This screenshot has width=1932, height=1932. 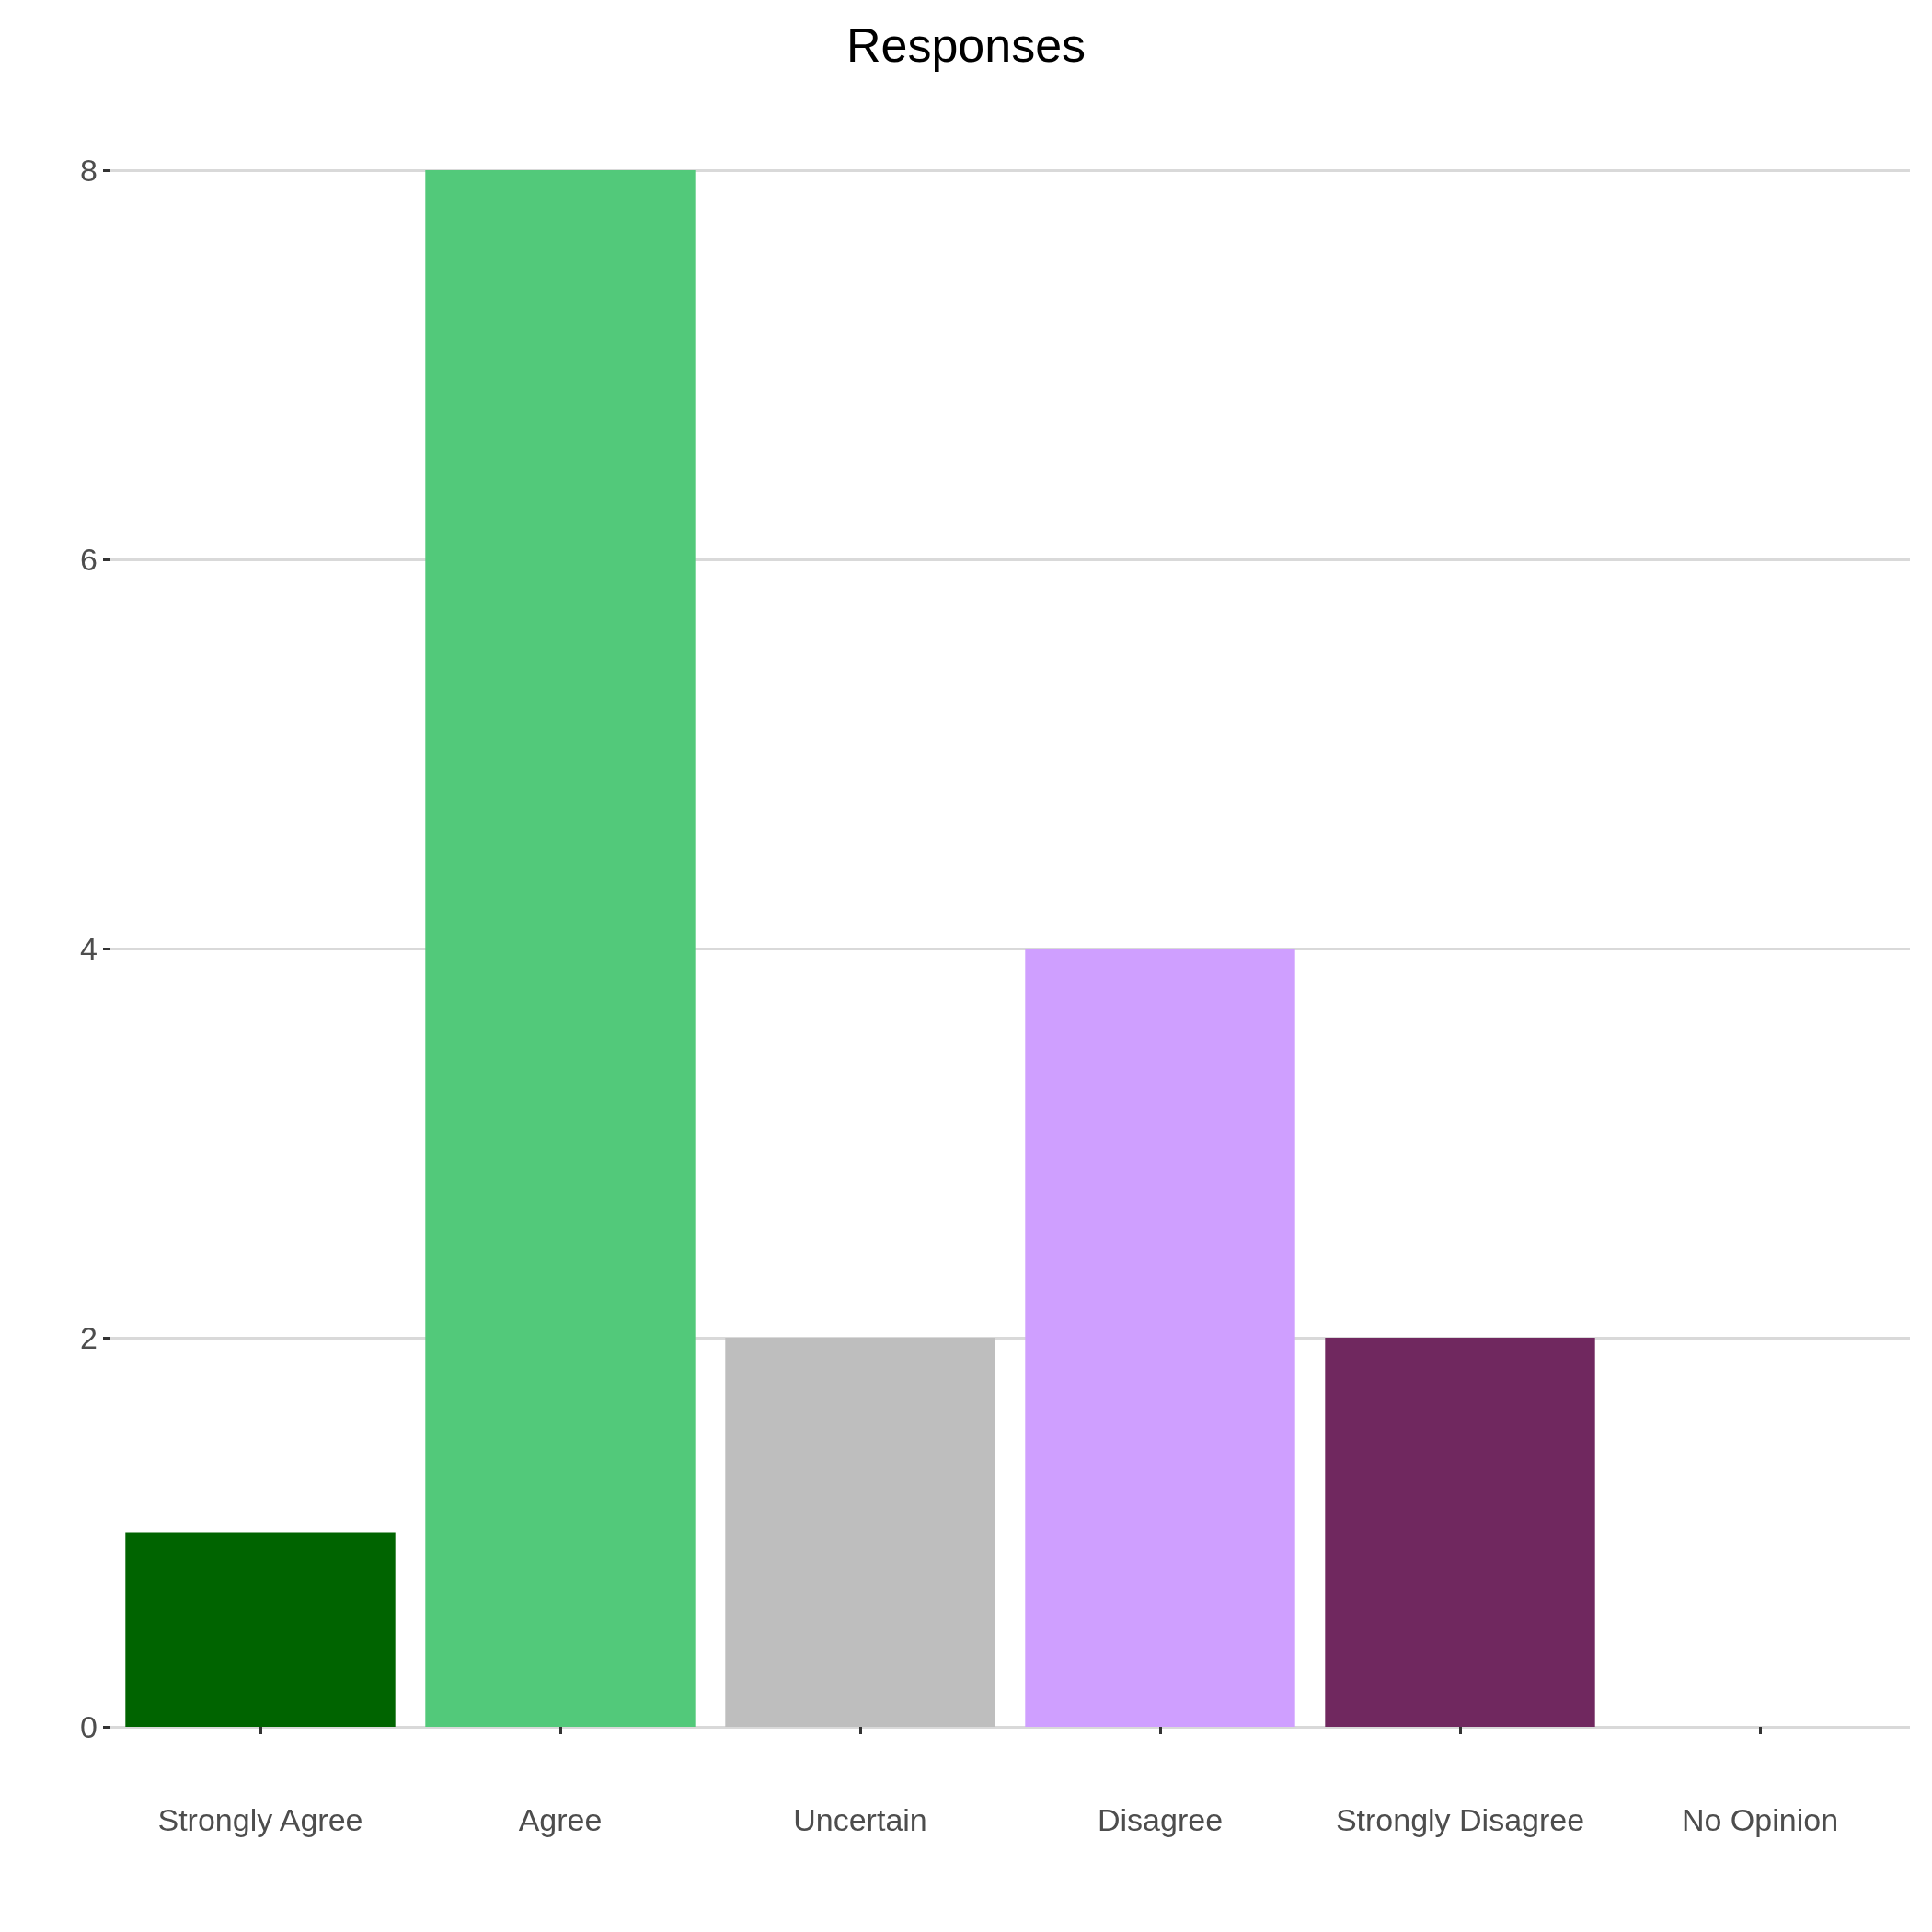 What do you see at coordinates (89, 1726) in the screenshot?
I see `y-tick-label: 0` at bounding box center [89, 1726].